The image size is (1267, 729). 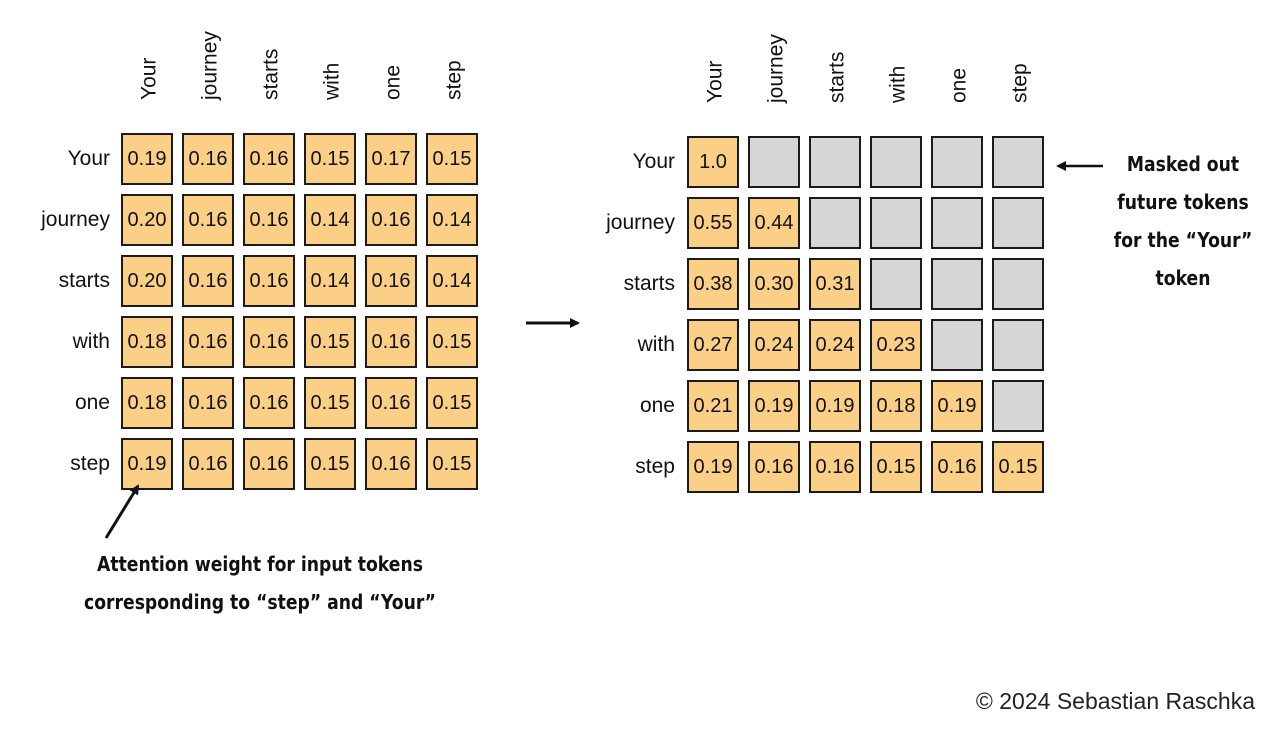 I want to click on weight-cell: 0.27, so click(x=713, y=345).